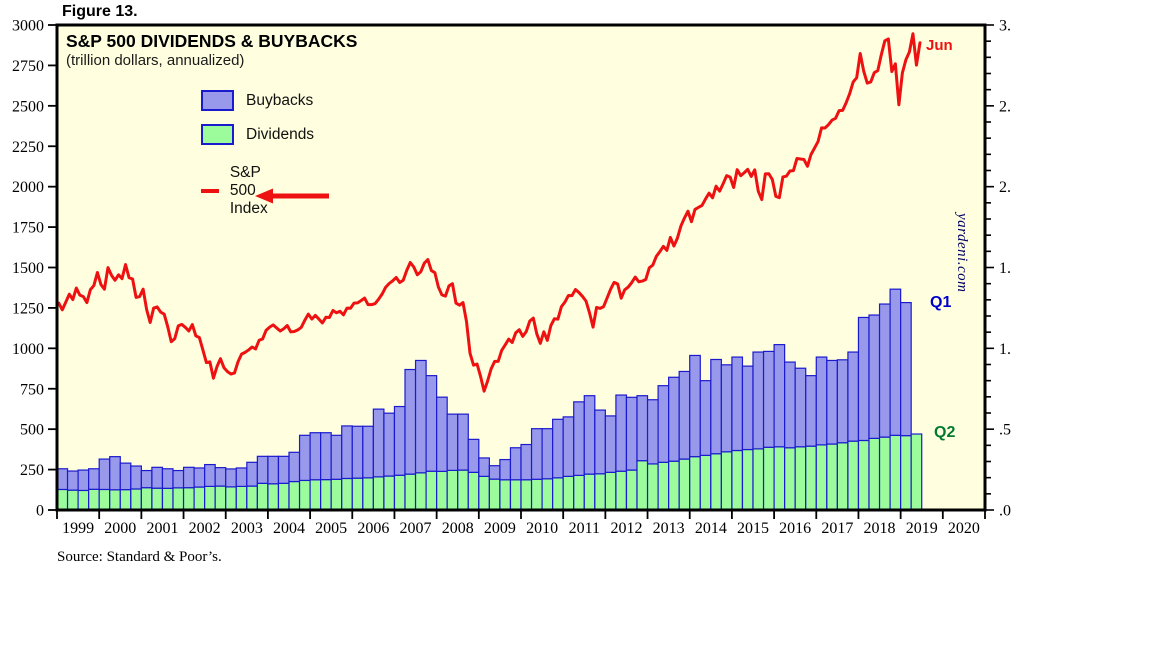  Describe the element at coordinates (139, 557) in the screenshot. I see `source-note: Source: Standard & Poor’s.` at that location.